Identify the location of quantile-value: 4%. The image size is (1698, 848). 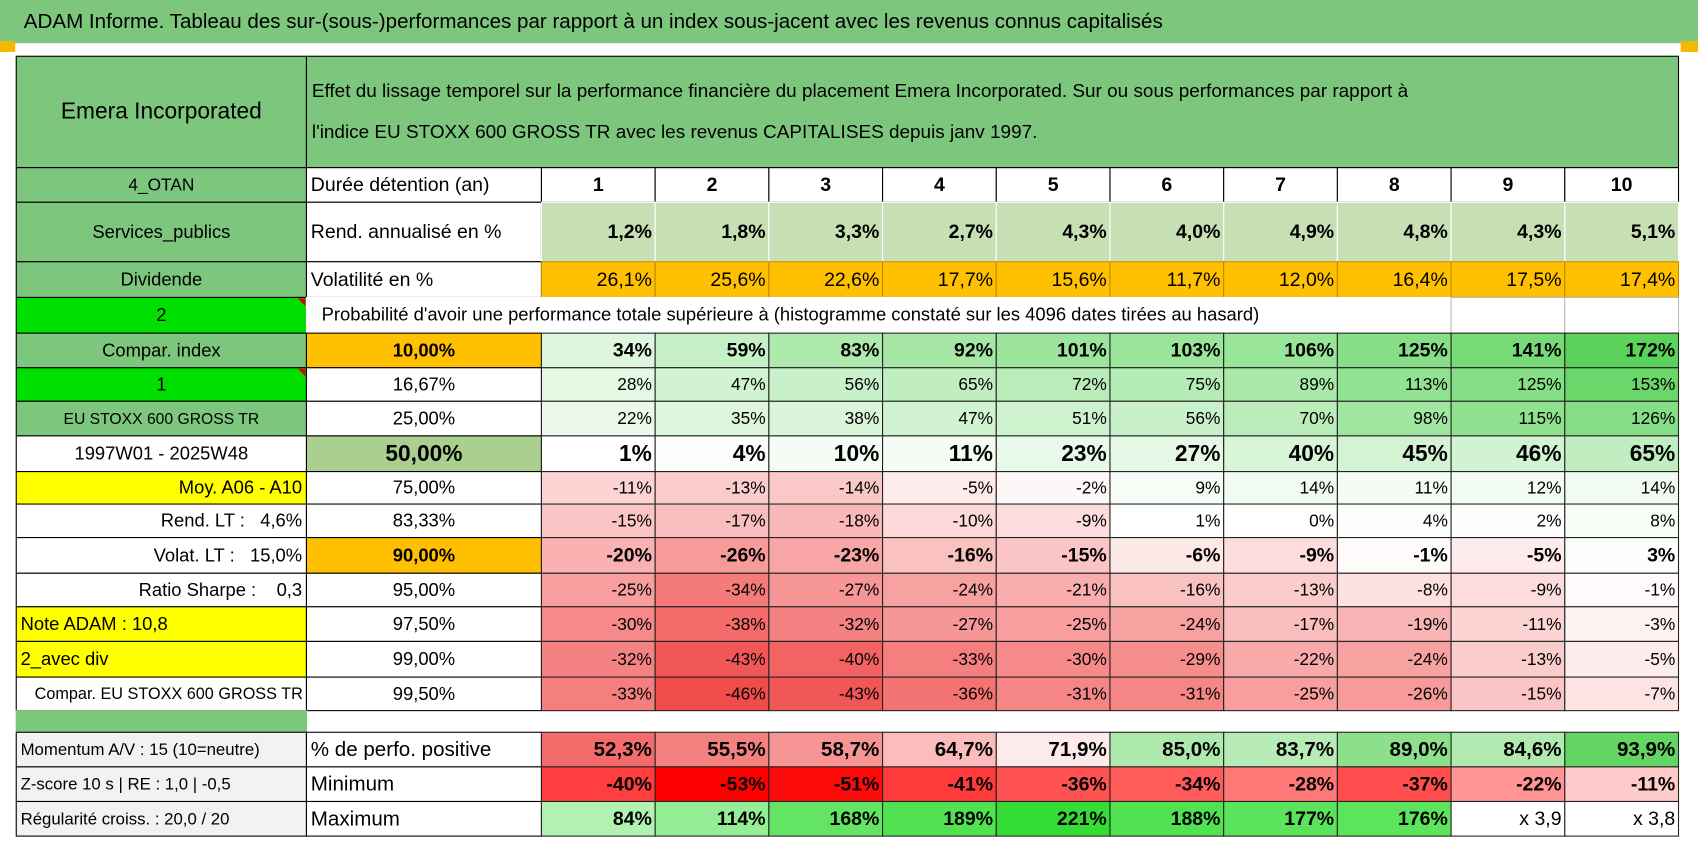
(749, 453).